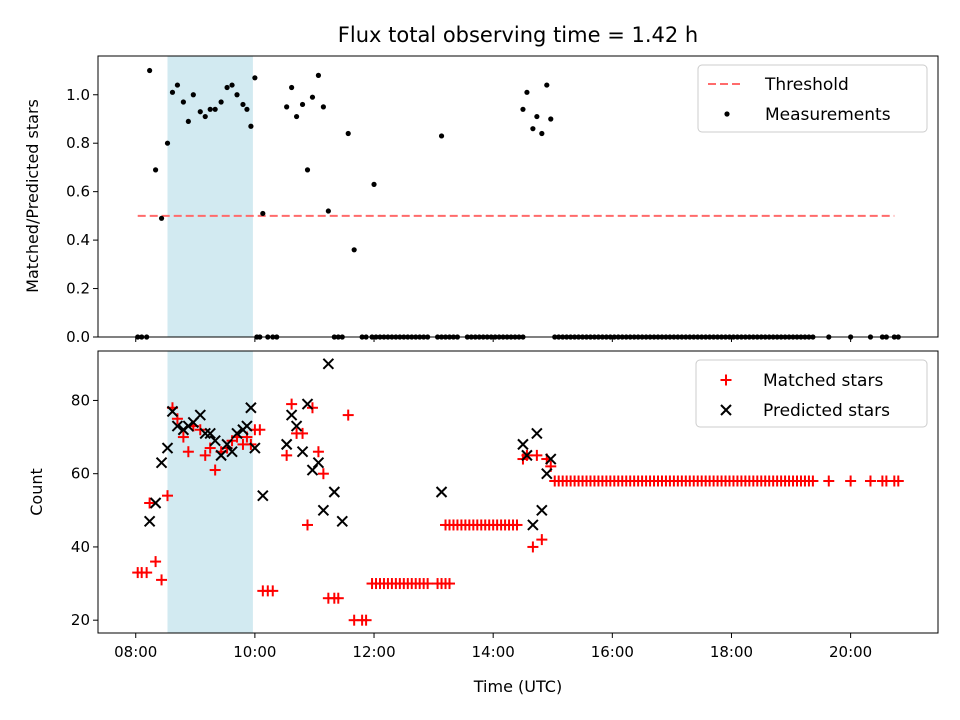  I want to click on legend-predicted-label: Predicted stars, so click(826, 411).